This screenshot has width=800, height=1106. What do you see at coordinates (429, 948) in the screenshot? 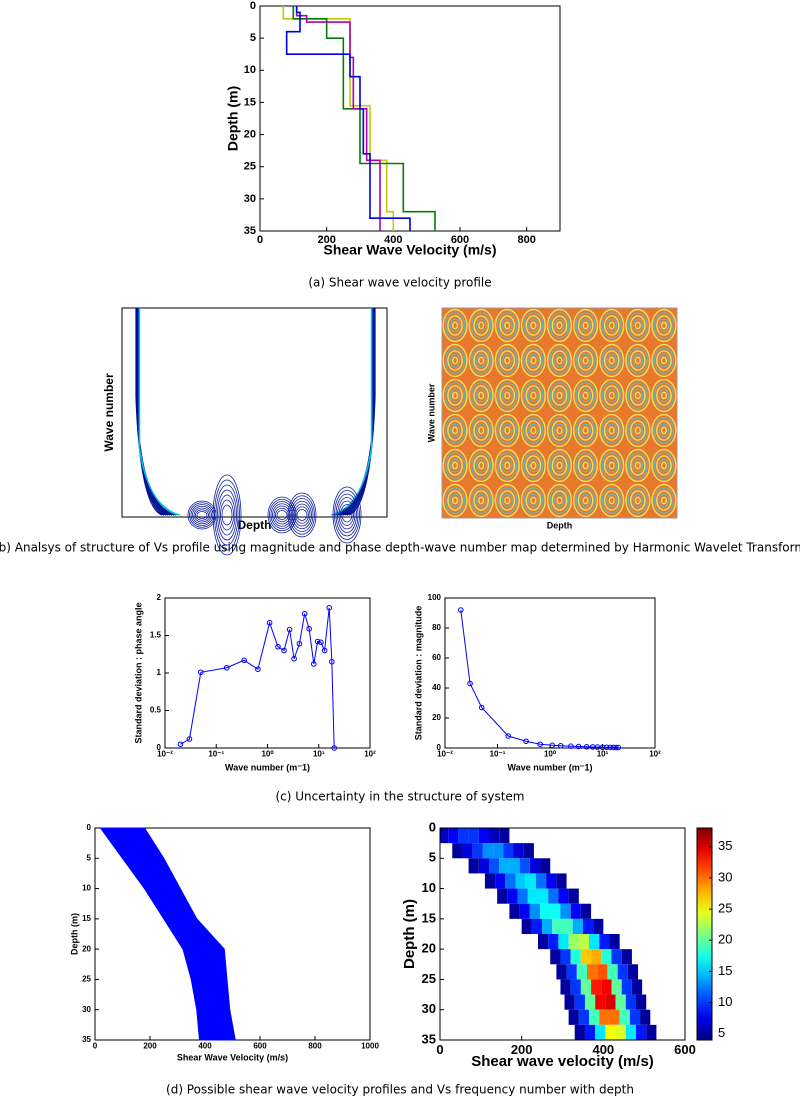
I see `y-tick-label: 20` at bounding box center [429, 948].